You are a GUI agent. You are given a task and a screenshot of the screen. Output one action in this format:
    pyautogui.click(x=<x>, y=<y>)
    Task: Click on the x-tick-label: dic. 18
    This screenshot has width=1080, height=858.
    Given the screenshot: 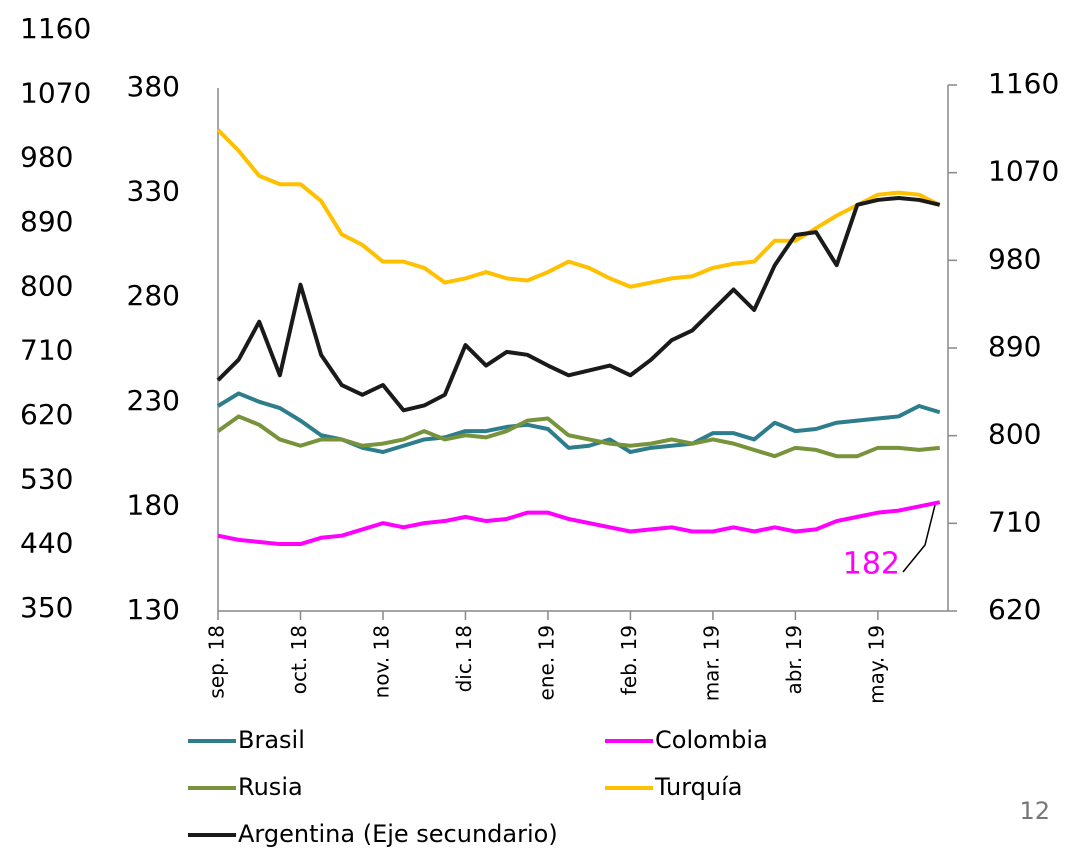 What is the action you would take?
    pyautogui.click(x=464, y=658)
    